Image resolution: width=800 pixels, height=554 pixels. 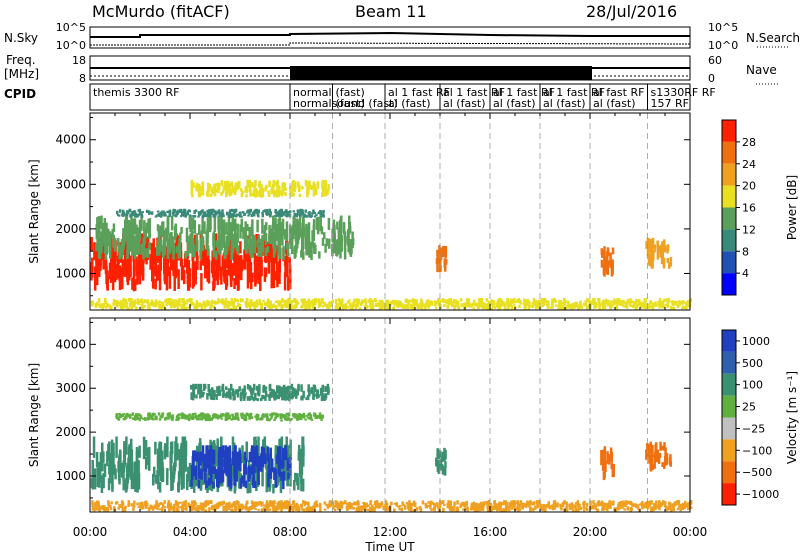 I want to click on x-tick-label: 00:00, so click(x=90, y=532).